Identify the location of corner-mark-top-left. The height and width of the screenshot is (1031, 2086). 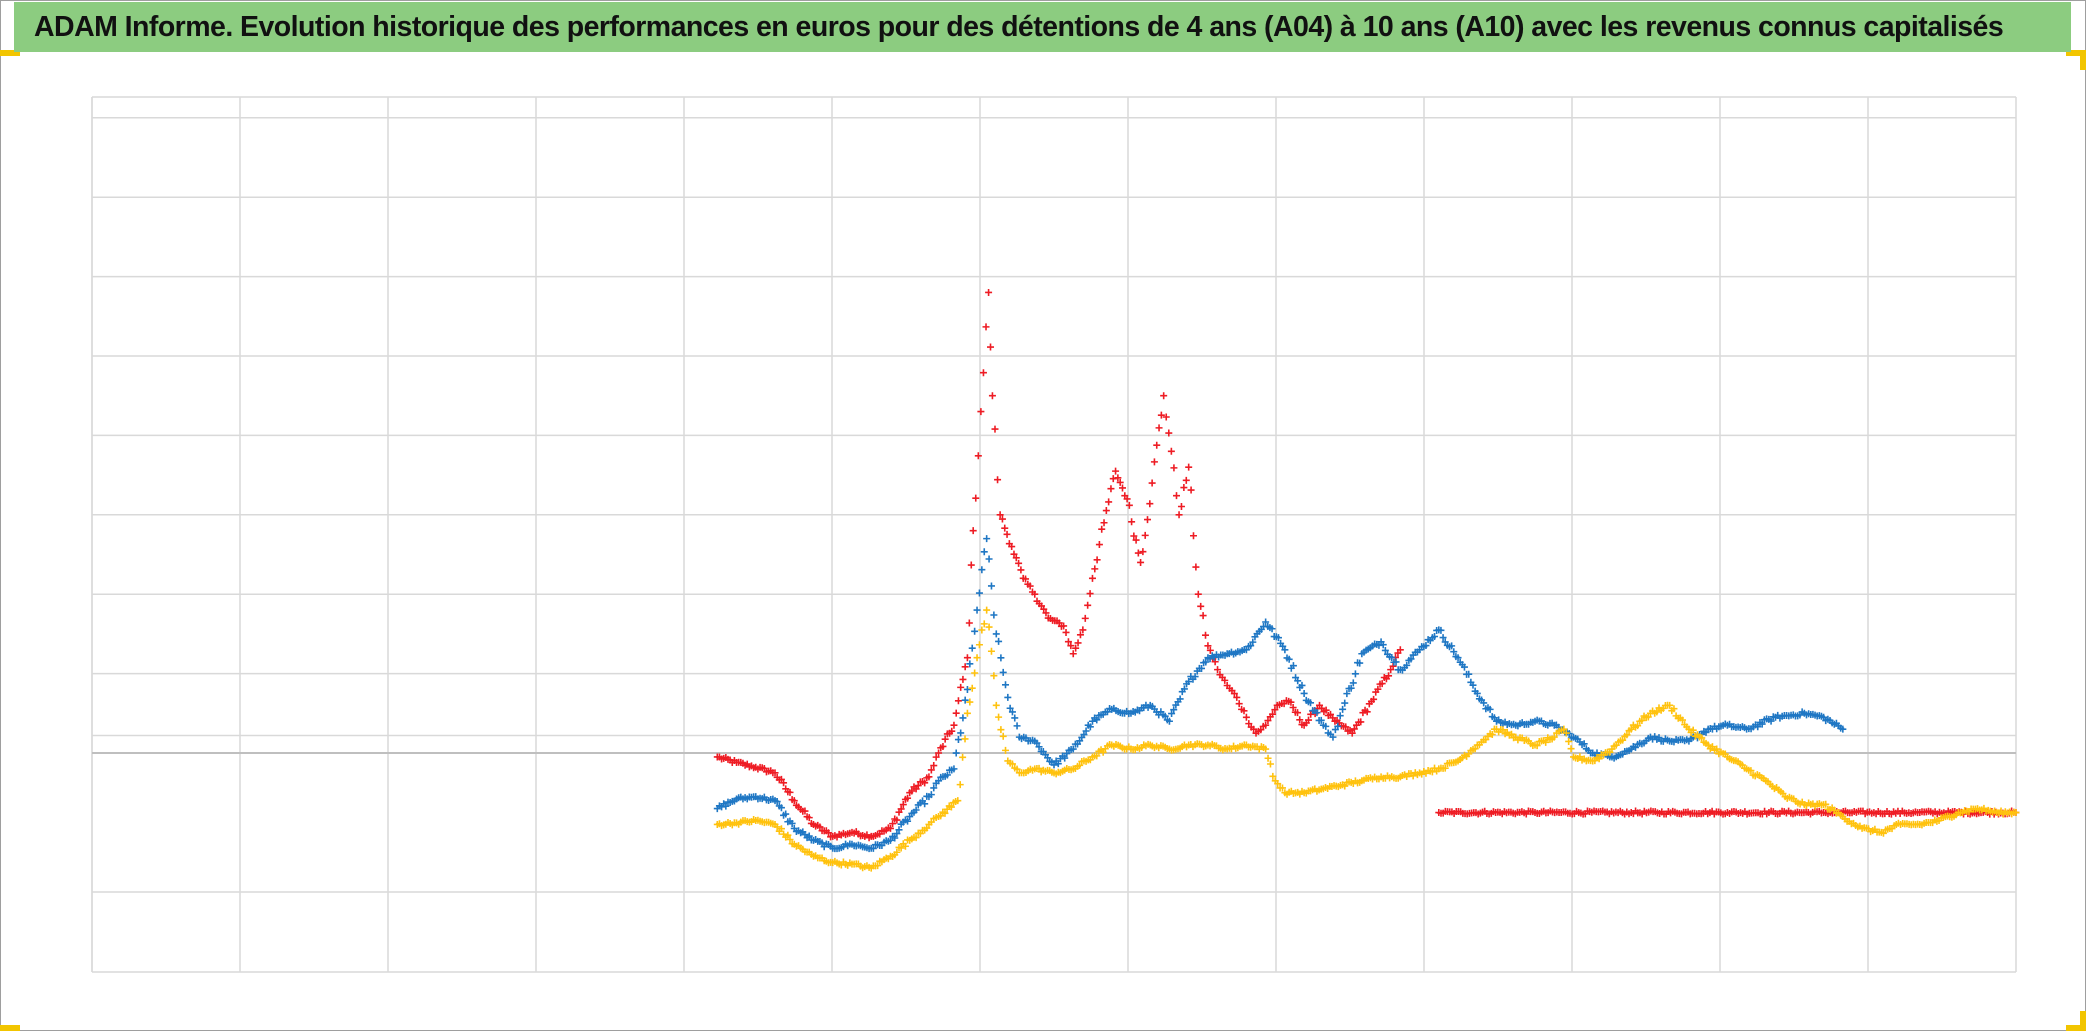
(10, 53).